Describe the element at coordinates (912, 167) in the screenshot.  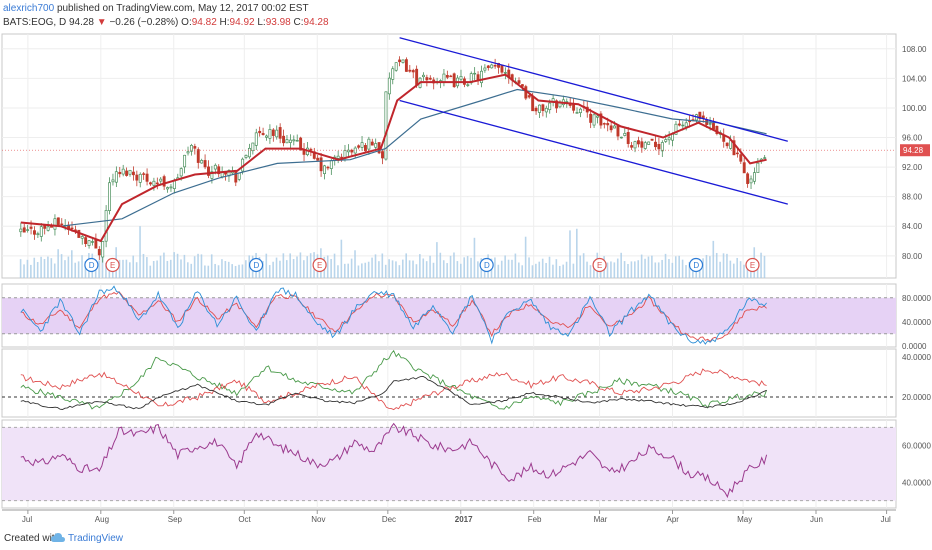
I see `price-y-tick-3: 92.00` at that location.